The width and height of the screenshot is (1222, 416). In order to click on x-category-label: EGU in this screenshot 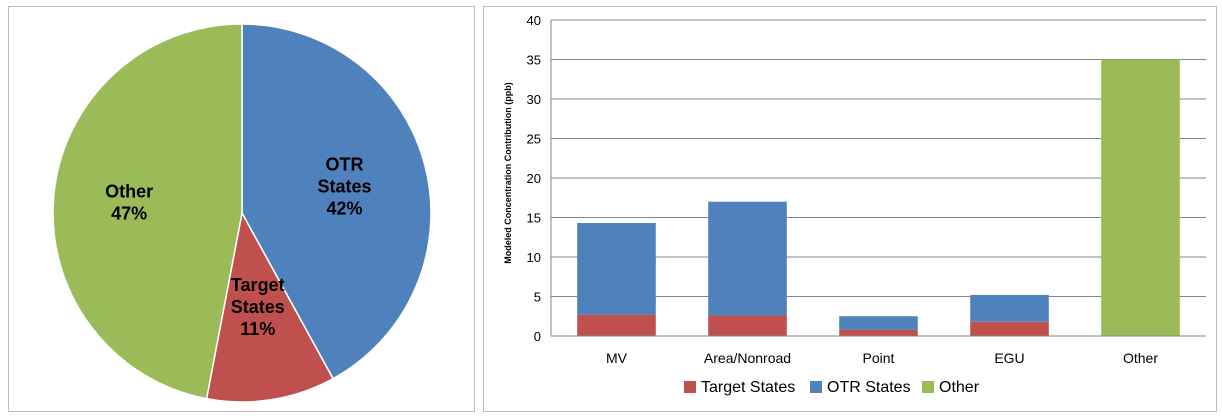, I will do `click(1009, 358)`.